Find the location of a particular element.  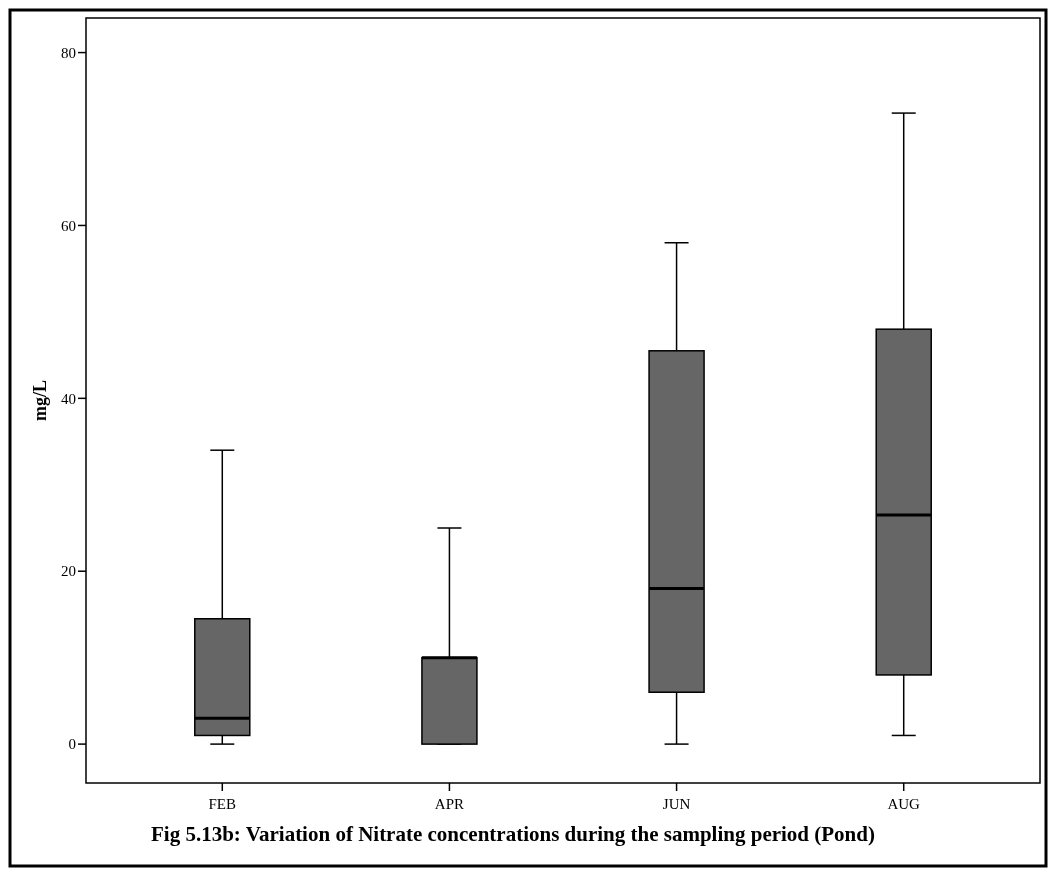

y-tick-label: 60 is located at coordinates (68, 225).